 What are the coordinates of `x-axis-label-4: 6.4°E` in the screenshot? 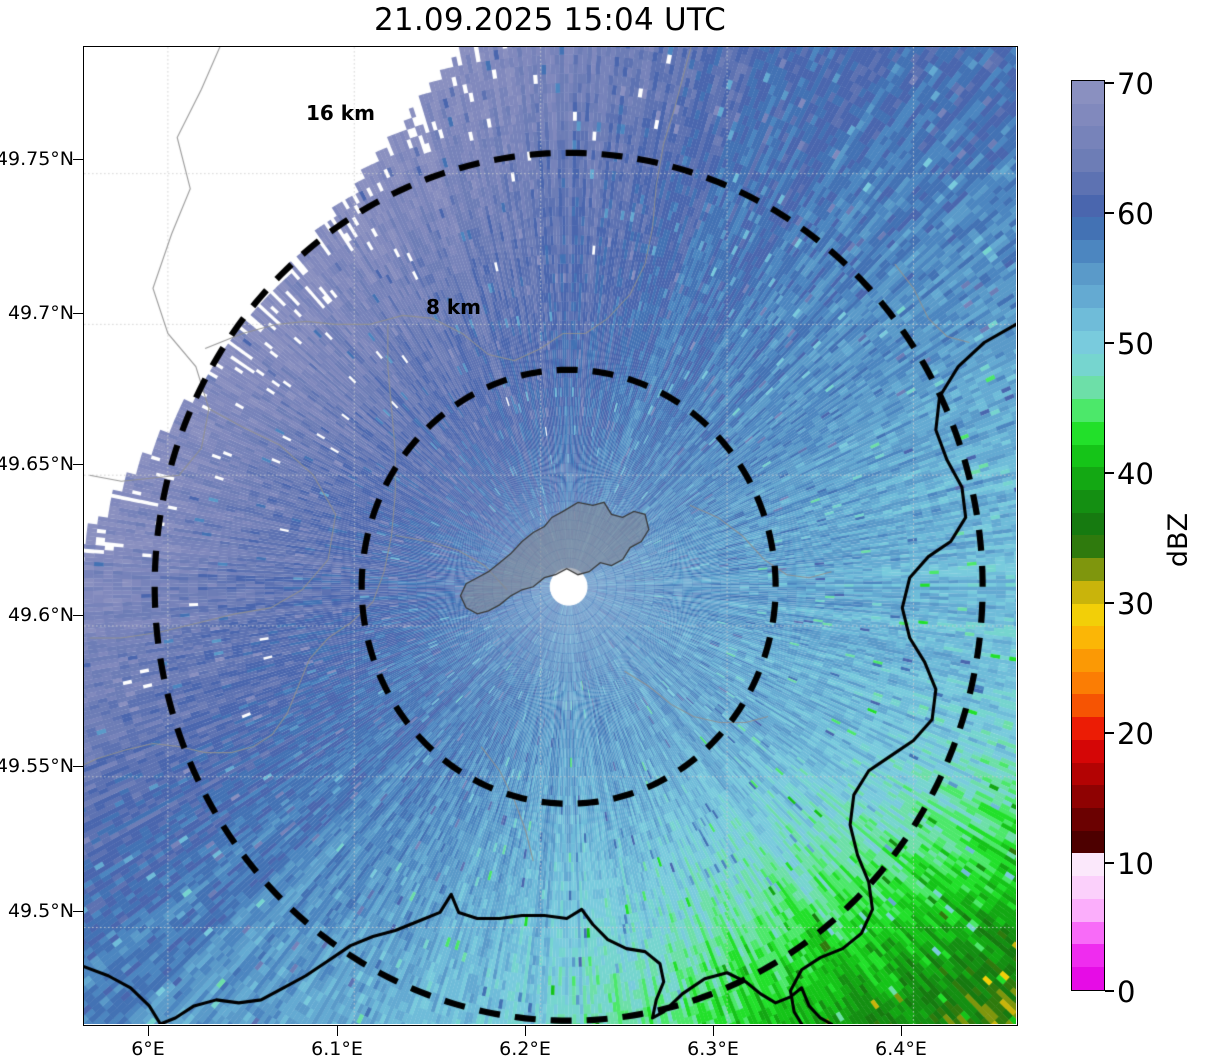 It's located at (901, 1049).